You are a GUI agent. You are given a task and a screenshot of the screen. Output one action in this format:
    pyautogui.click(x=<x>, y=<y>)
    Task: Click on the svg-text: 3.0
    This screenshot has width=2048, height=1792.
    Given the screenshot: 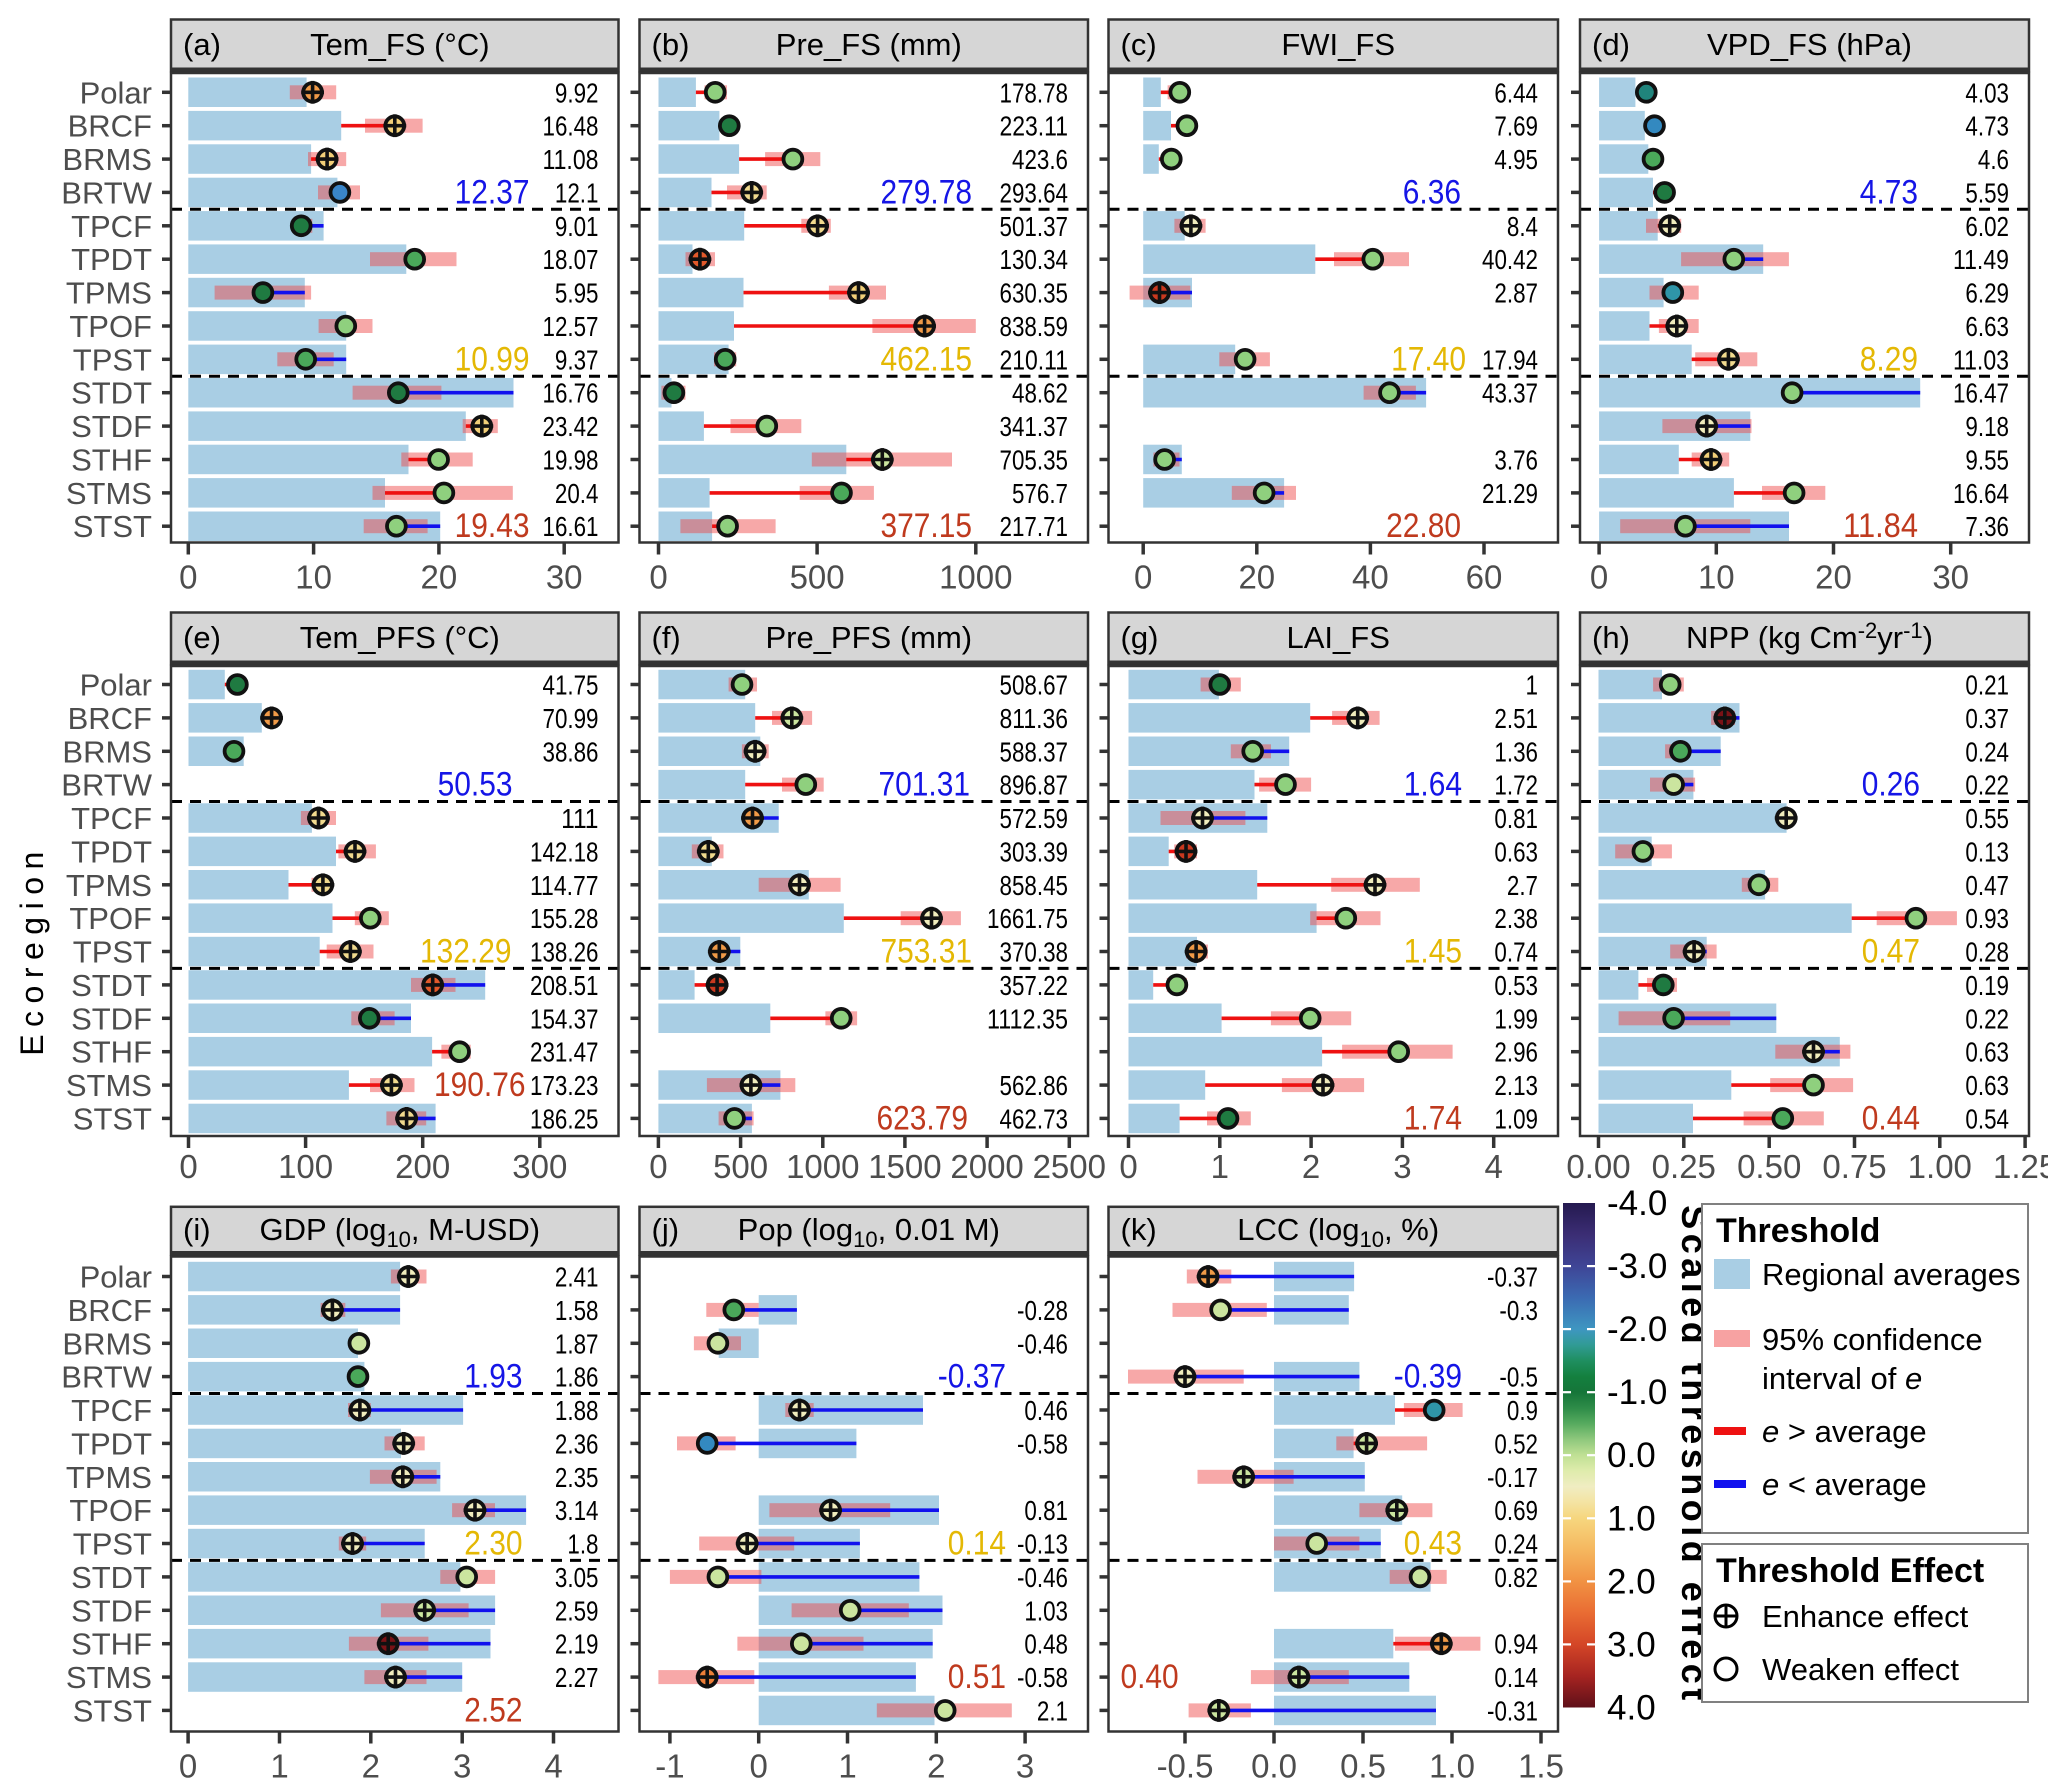 What is the action you would take?
    pyautogui.click(x=1631, y=1644)
    